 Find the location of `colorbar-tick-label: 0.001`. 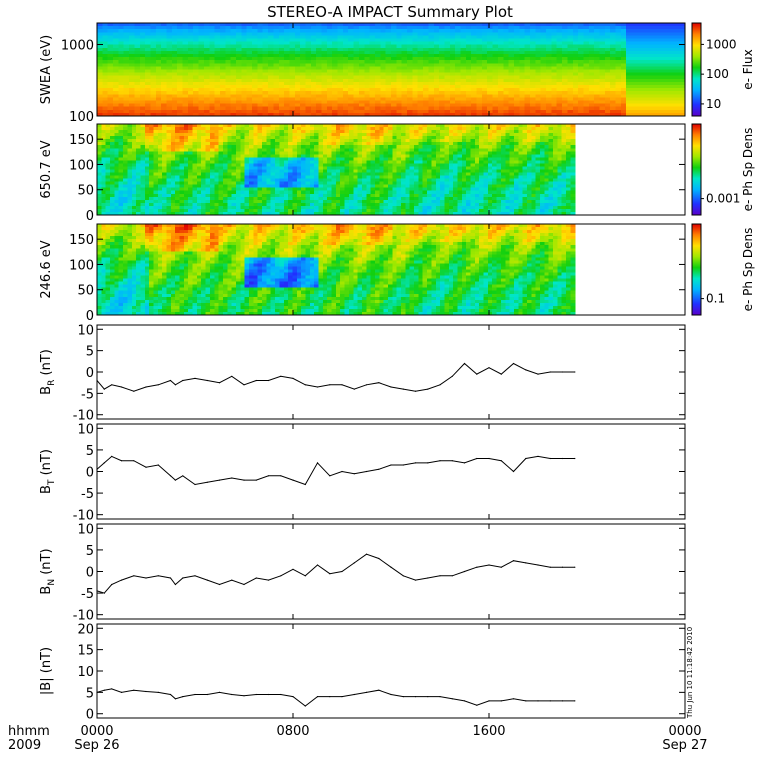

colorbar-tick-label: 0.001 is located at coordinates (723, 199).